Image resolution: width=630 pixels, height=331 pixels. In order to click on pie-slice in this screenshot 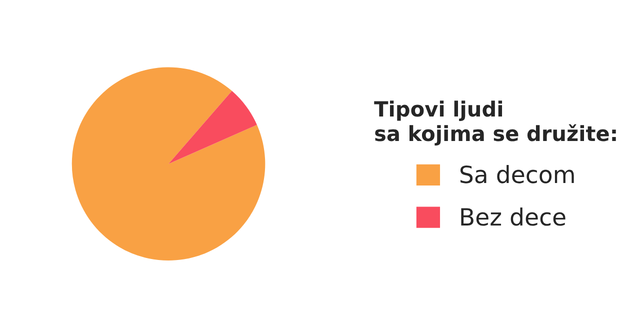, I will do `click(212, 127)`.